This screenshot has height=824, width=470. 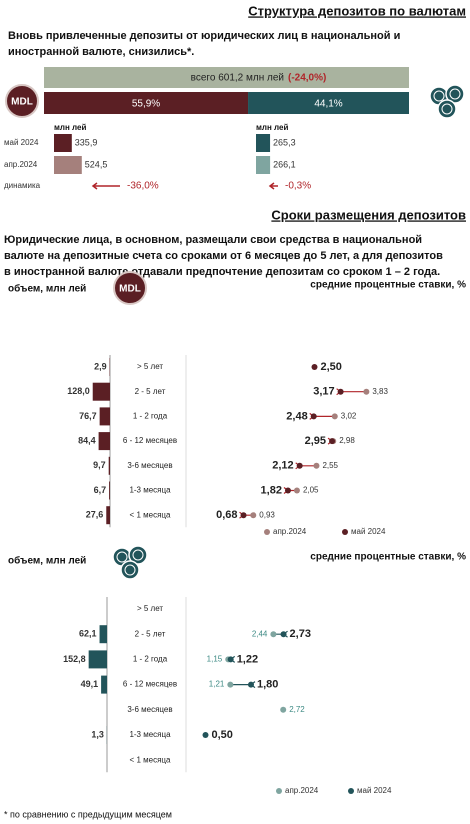 I want to click on category-label: < 1 месяца, so click(x=150, y=759).